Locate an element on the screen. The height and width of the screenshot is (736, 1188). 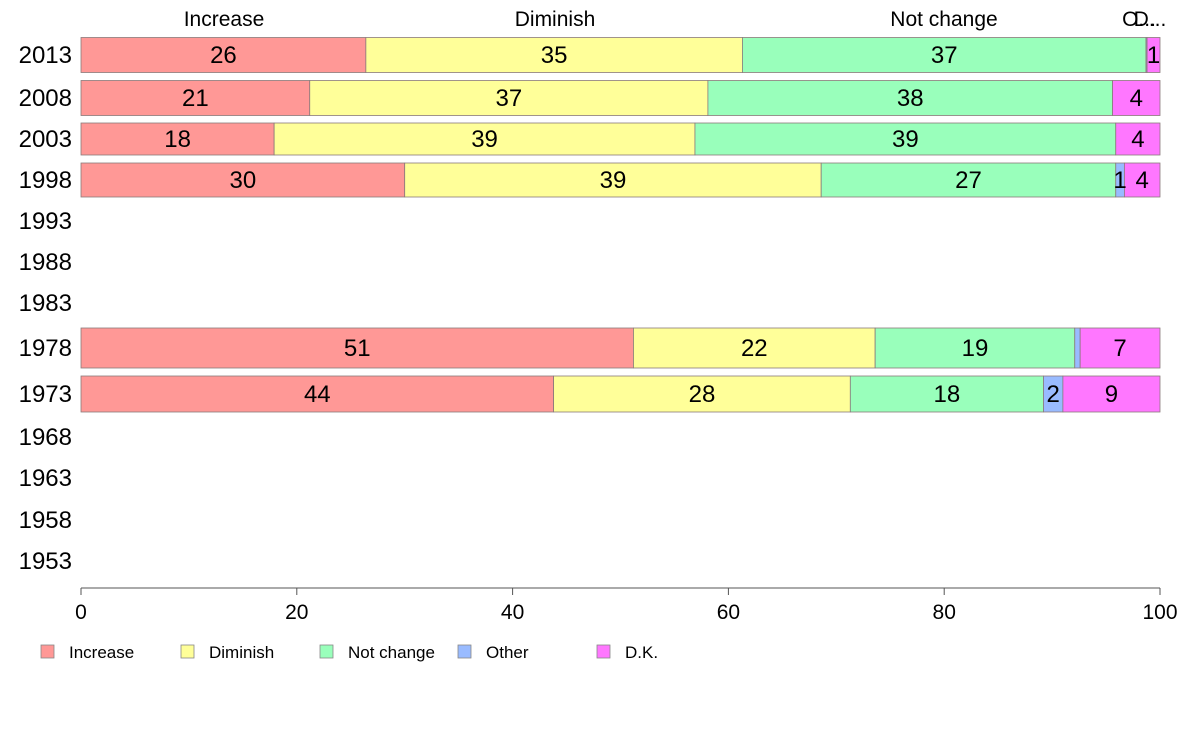
legend: Increase Diminish Not change Other D.K. is located at coordinates (349, 652).